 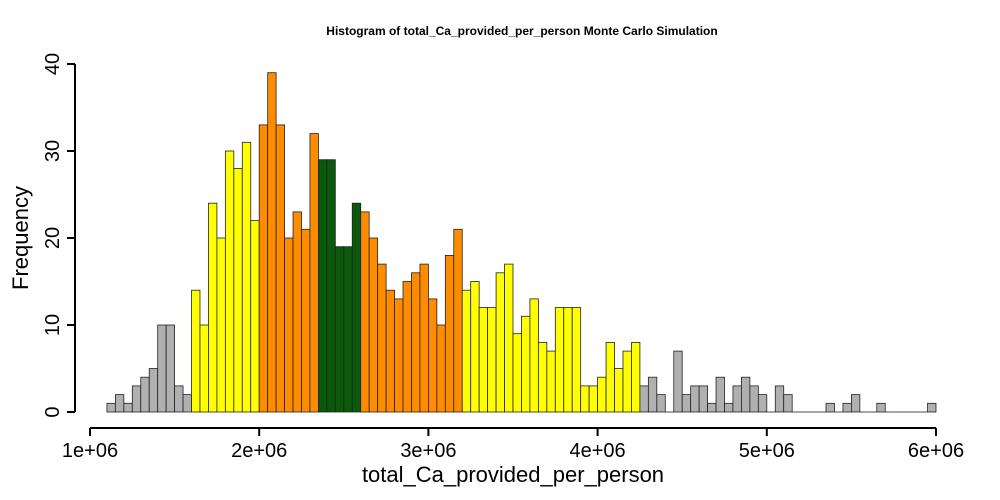 I want to click on y-tick-label: 0, so click(x=53, y=411).